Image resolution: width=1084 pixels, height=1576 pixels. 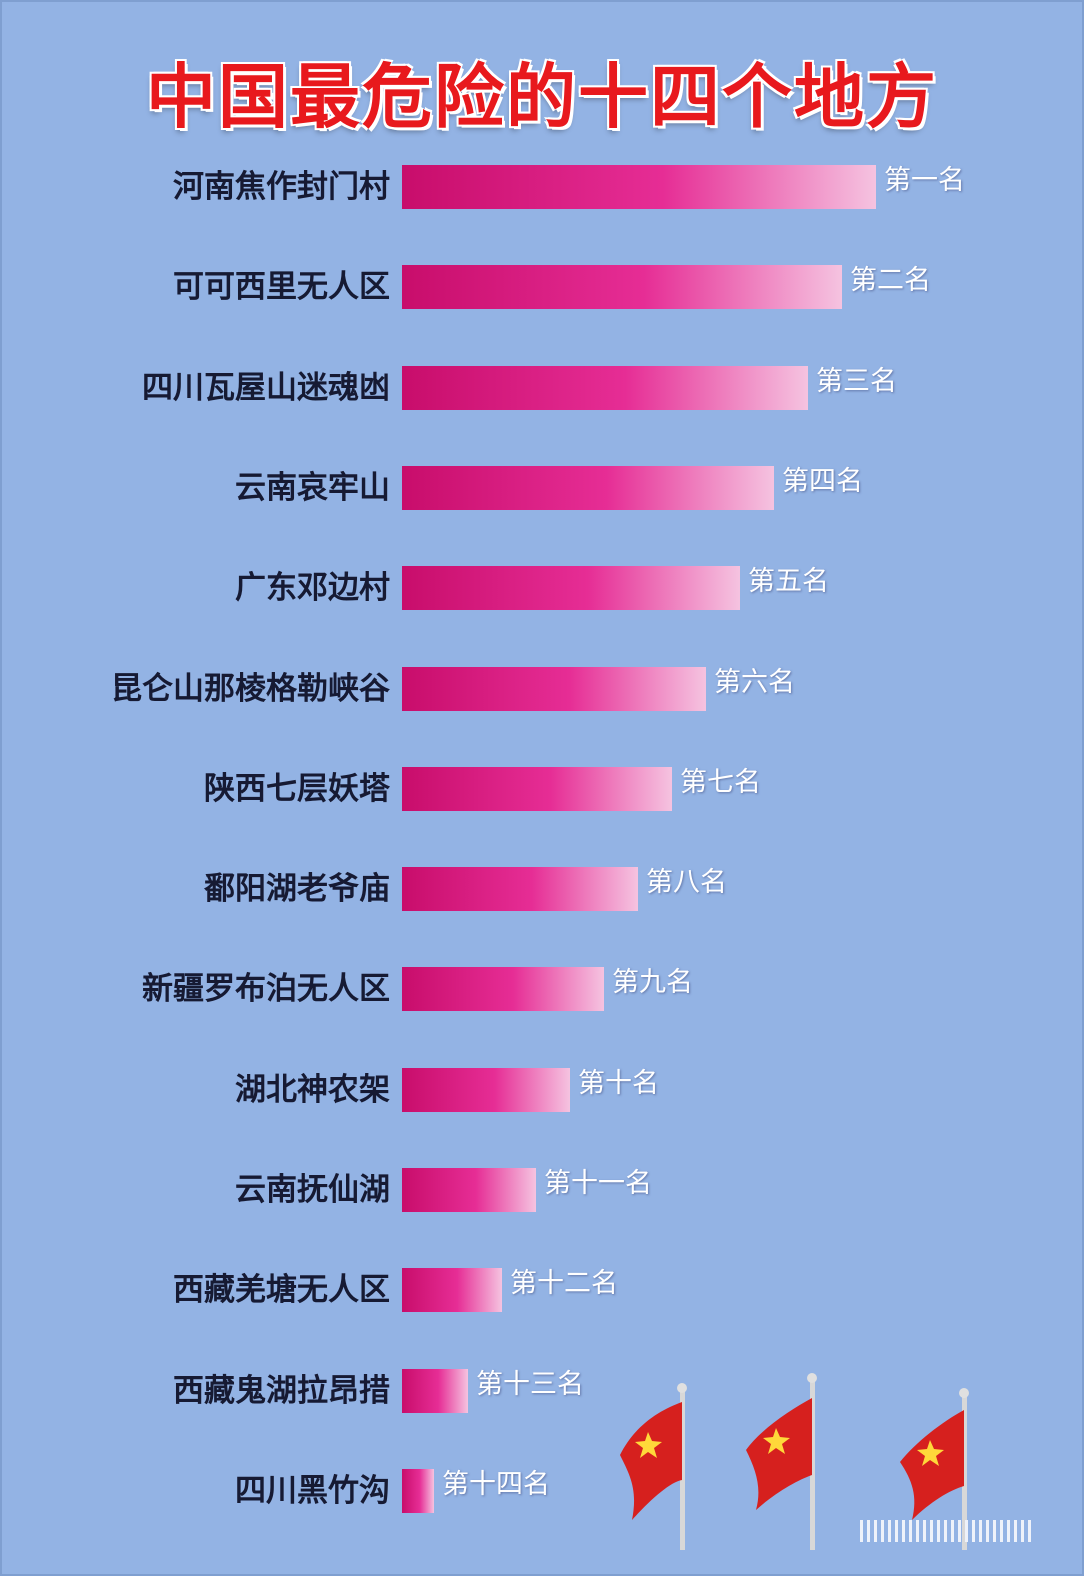 I want to click on rank-label: 第十一名, so click(x=598, y=1183).